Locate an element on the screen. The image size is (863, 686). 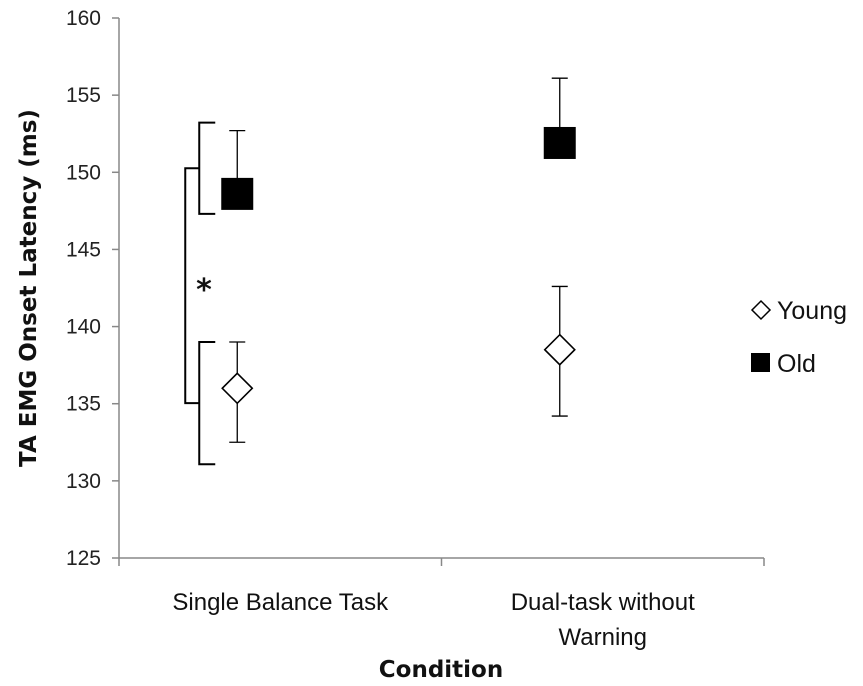
y-ticks: 125 130 135 140 145 150 155 160 is located at coordinates (92, 288).